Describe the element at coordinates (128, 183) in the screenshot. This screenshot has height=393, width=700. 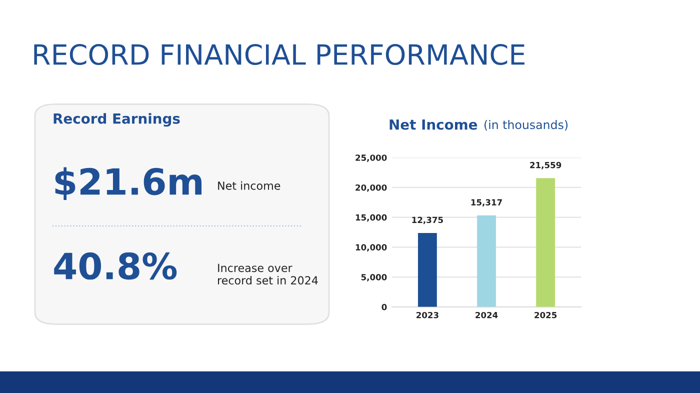
I see `text: $21.6m` at that location.